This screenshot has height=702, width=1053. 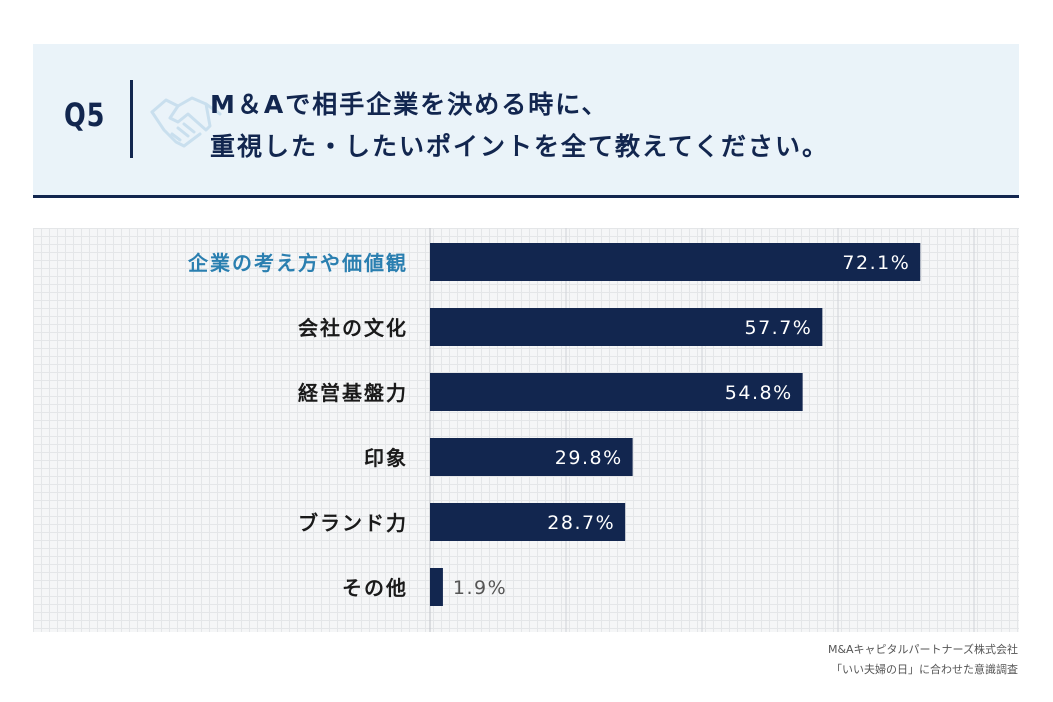 I want to click on question-line-2: 重視した・したいポイントを全て教えてください。, so click(x=520, y=146).